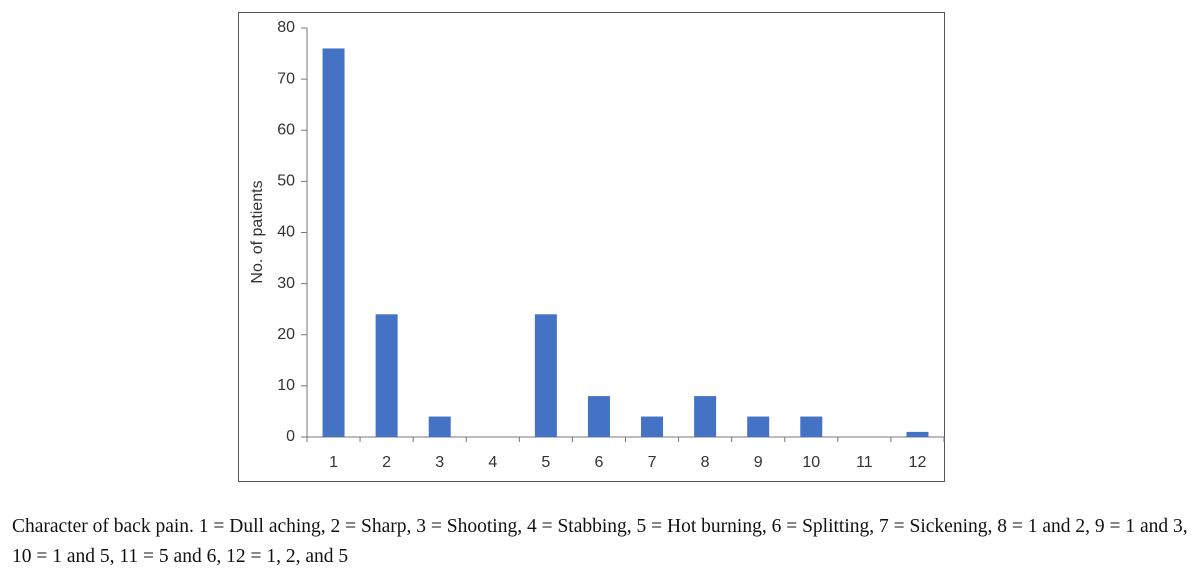  I want to click on x-tick-label: 6, so click(599, 462).